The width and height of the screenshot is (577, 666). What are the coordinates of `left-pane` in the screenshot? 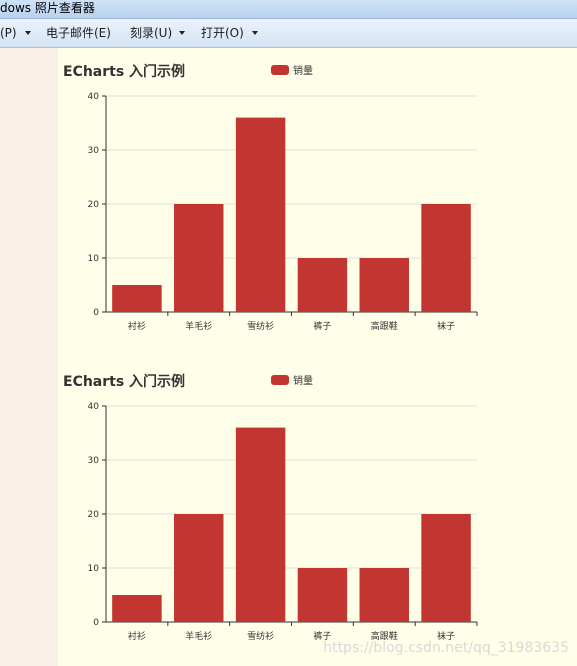 It's located at (29, 357).